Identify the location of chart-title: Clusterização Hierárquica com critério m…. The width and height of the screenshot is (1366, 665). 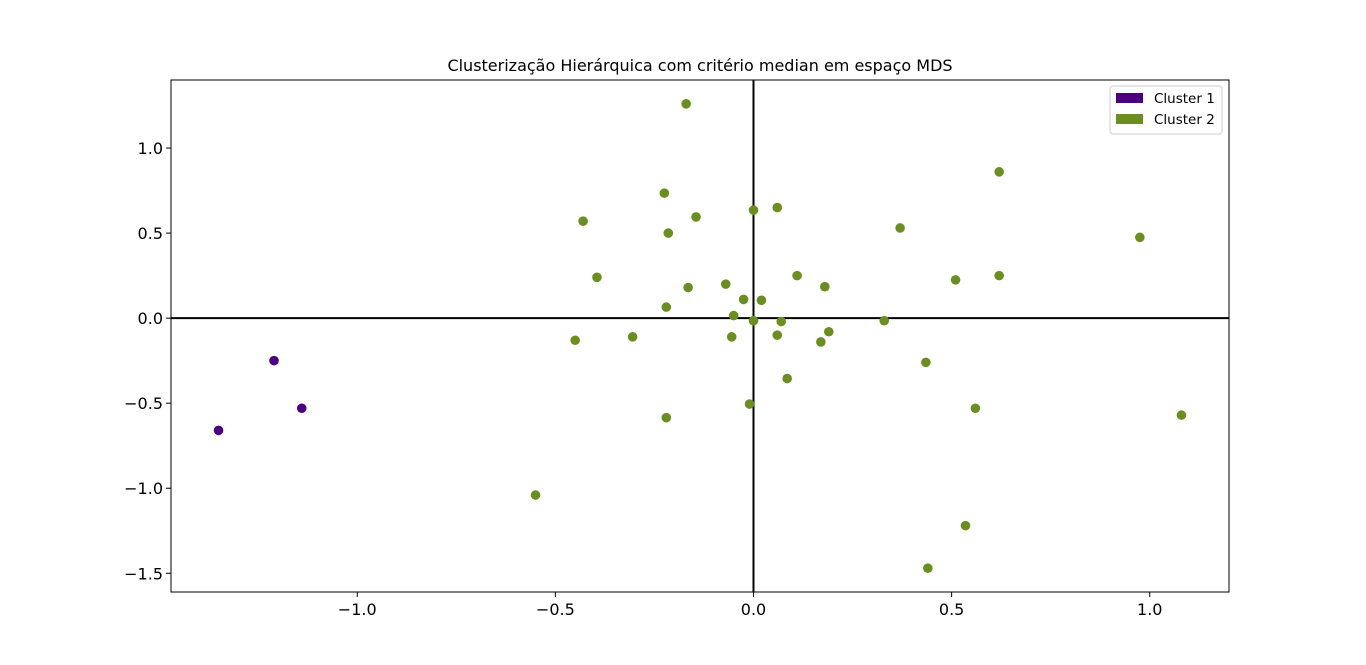
(699, 65).